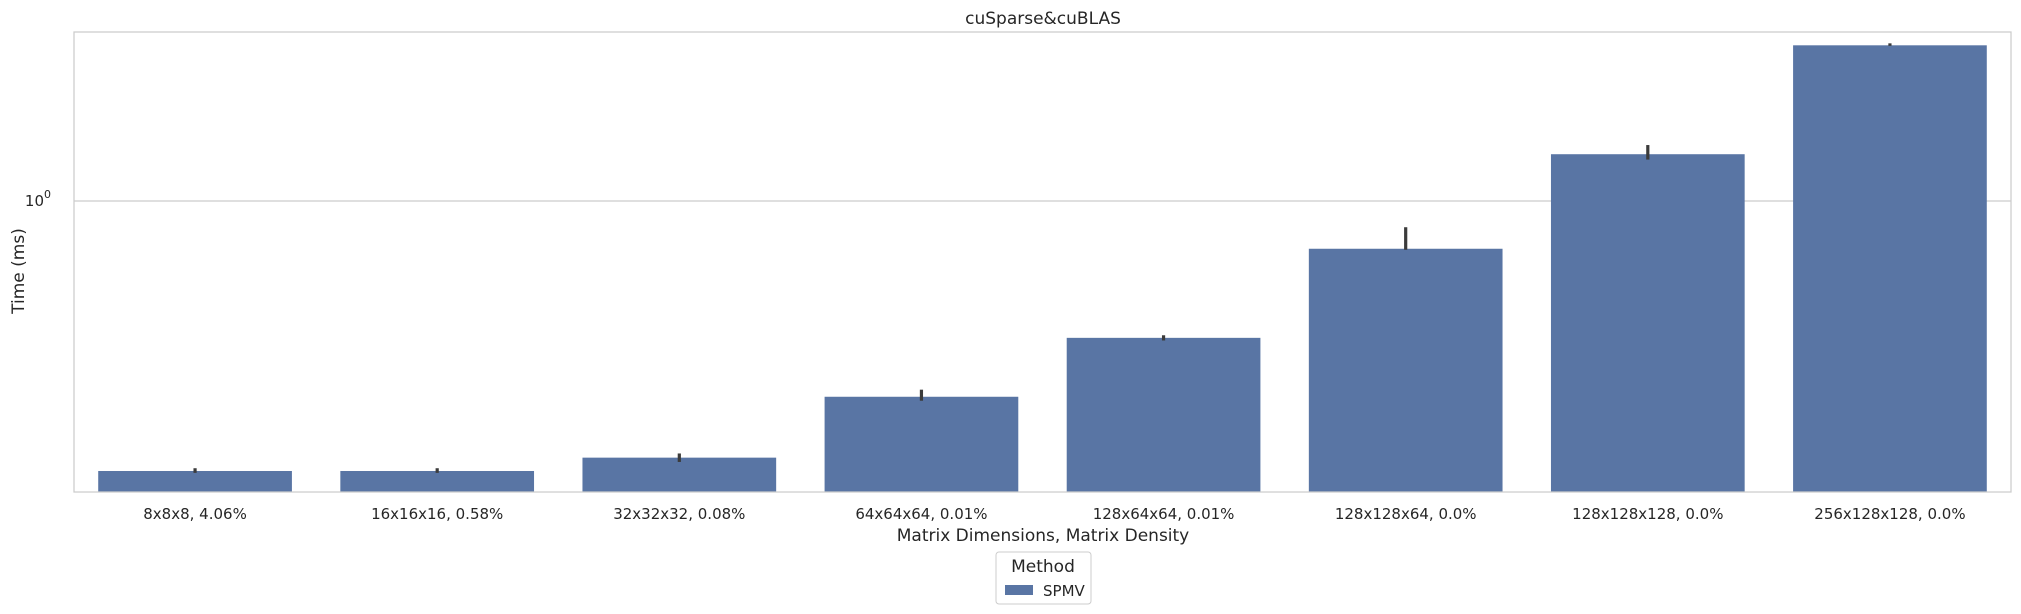 This screenshot has width=2021, height=614. I want to click on legend-title: Method, so click(1043, 567).